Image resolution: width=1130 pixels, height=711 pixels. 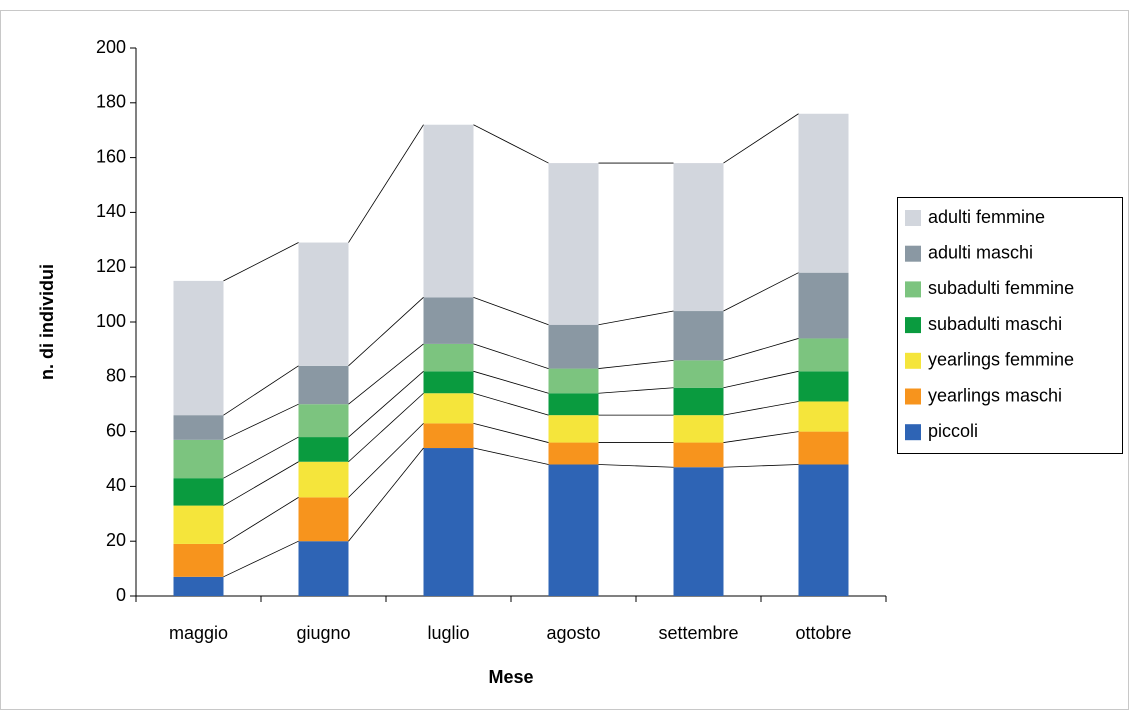 I want to click on x-tick-label: luglio, so click(x=448, y=633).